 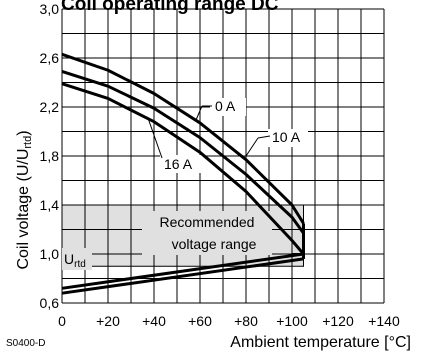 I want to click on y-axis-label: Coil voltage (U/Urtd), so click(x=24, y=199).